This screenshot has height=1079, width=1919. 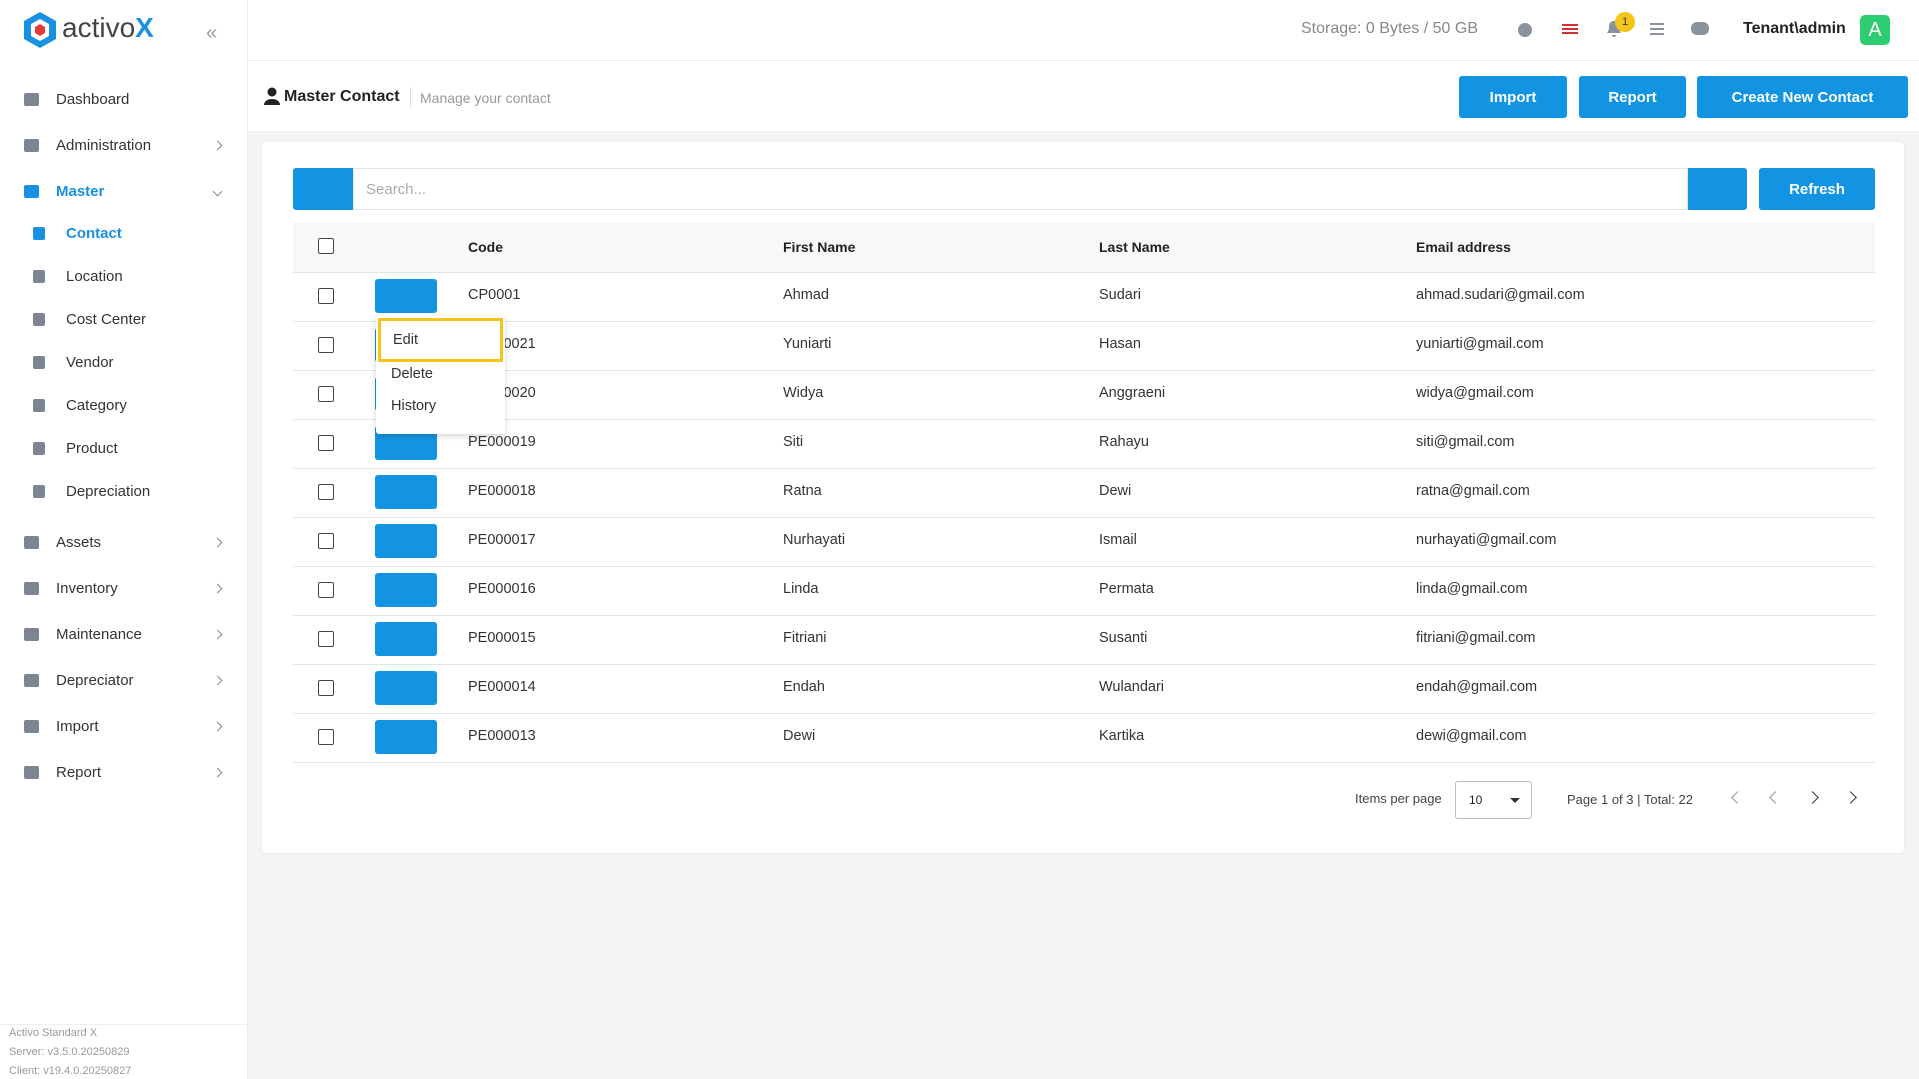 What do you see at coordinates (124, 191) in the screenshot?
I see `menu-item: Master` at bounding box center [124, 191].